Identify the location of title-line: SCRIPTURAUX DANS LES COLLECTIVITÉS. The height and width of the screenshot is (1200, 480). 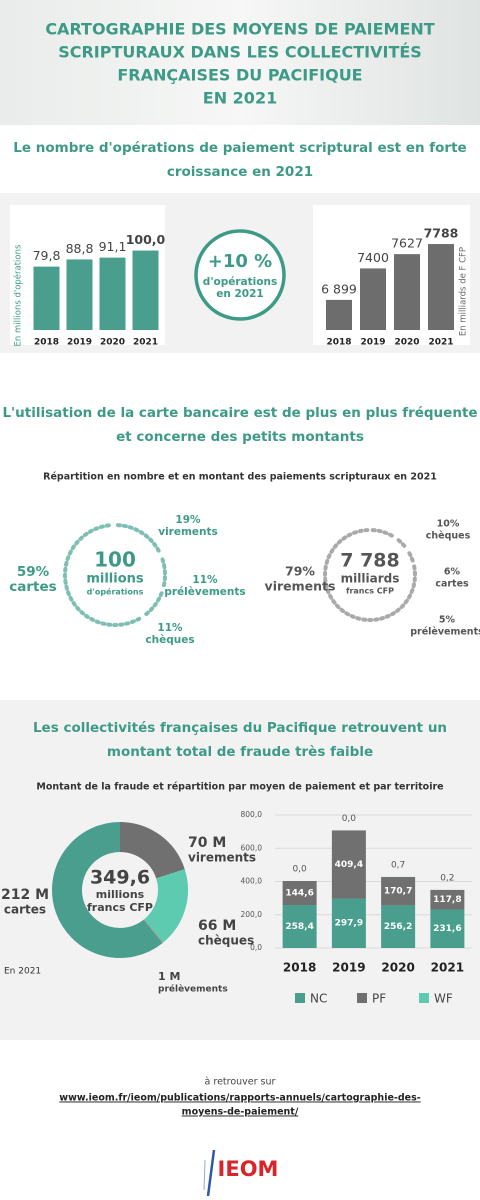
(240, 52).